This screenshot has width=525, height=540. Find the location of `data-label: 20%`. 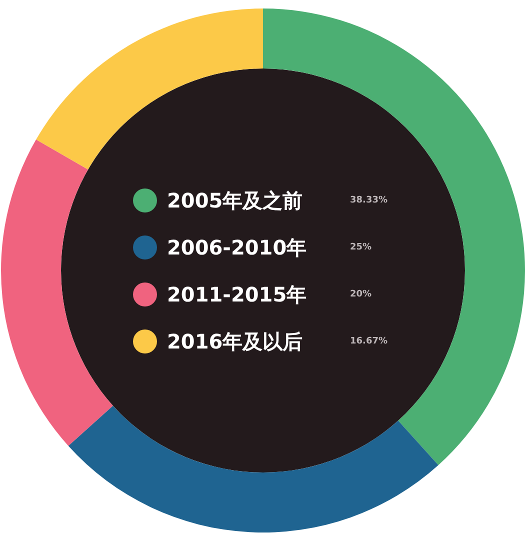

data-label: 20% is located at coordinates (361, 295).